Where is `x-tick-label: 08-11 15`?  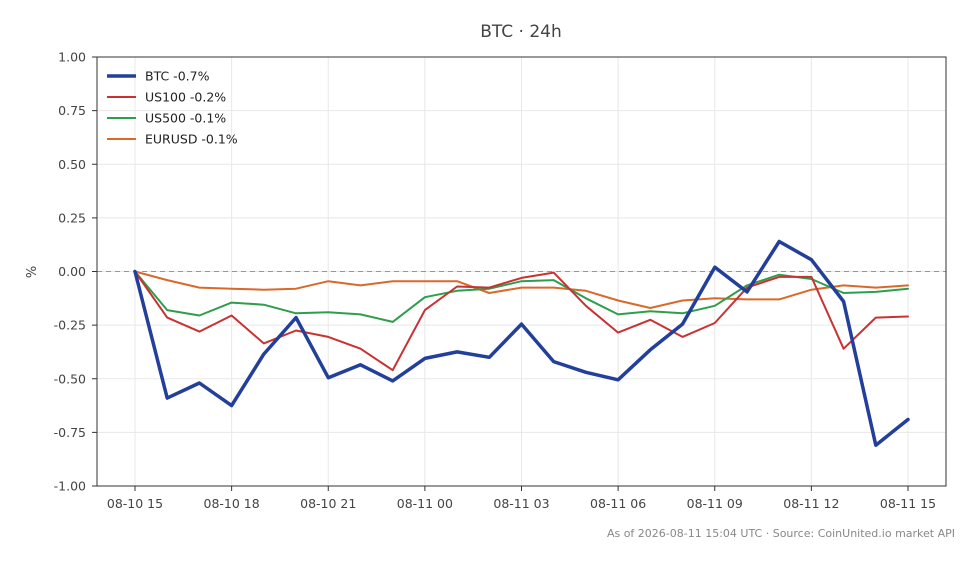
x-tick-label: 08-11 15 is located at coordinates (908, 503).